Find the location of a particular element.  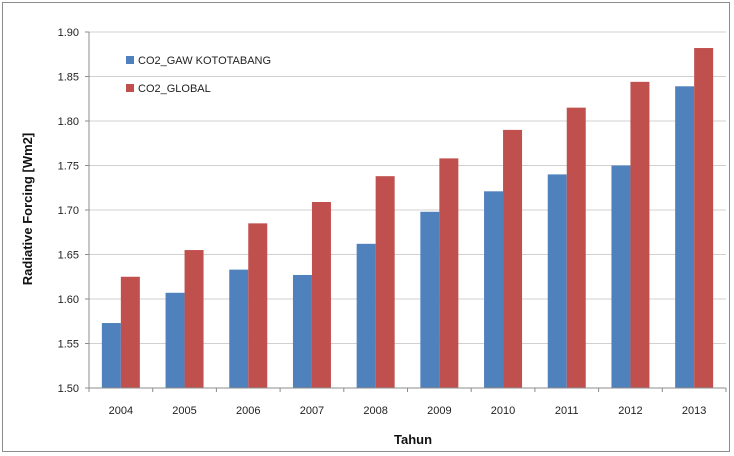

x-tick-labels: 2004 2005 2006 2007 2008 2009 2010 2011 2012 2013 is located at coordinates (408, 411).